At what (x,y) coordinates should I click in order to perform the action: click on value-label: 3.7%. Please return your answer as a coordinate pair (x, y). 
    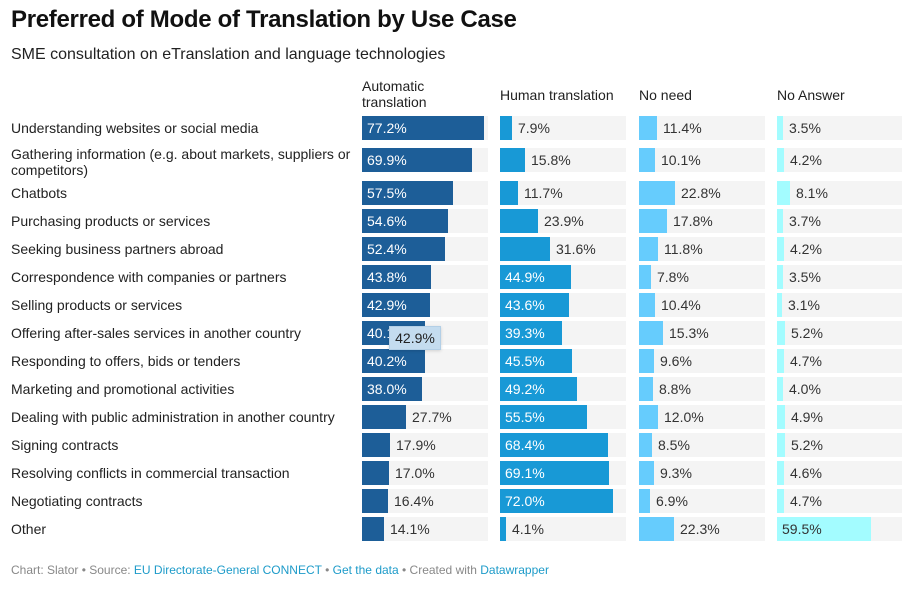
    Looking at the image, I should click on (805, 221).